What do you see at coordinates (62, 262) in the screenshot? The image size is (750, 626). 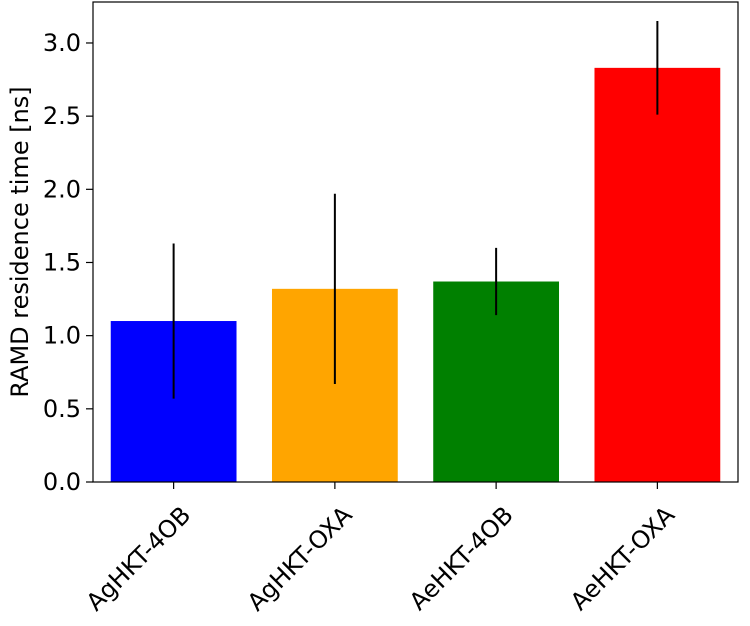 I see `y-tick-label: 1.5` at bounding box center [62, 262].